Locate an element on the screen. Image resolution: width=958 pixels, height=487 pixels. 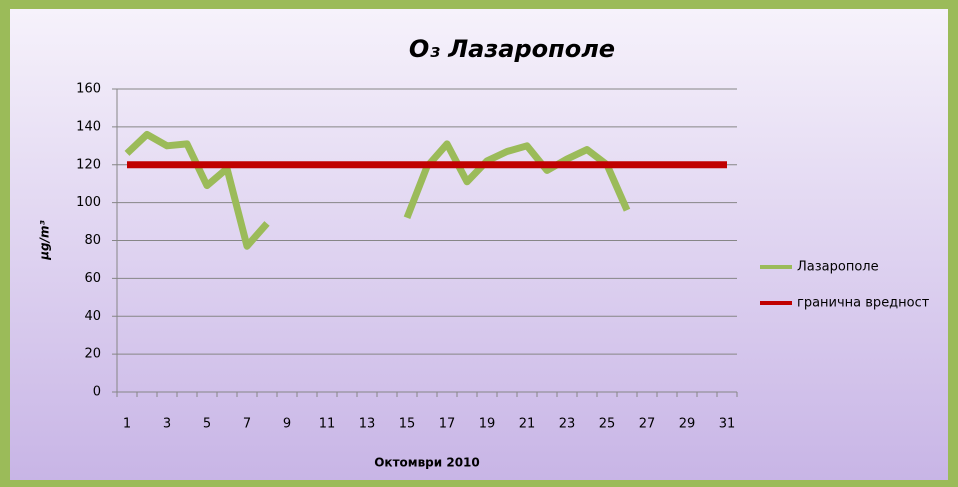
x-tick-label: 11 is located at coordinates (327, 424).